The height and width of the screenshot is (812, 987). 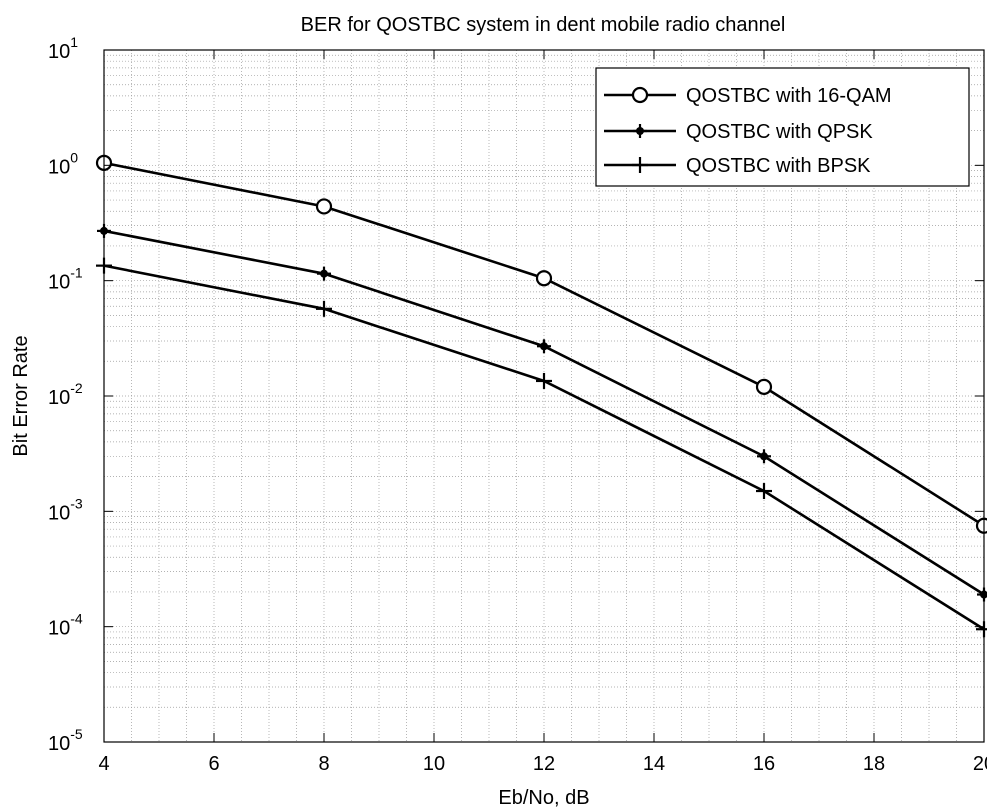 What do you see at coordinates (980, 764) in the screenshot?
I see `x-tick-label: 20` at bounding box center [980, 764].